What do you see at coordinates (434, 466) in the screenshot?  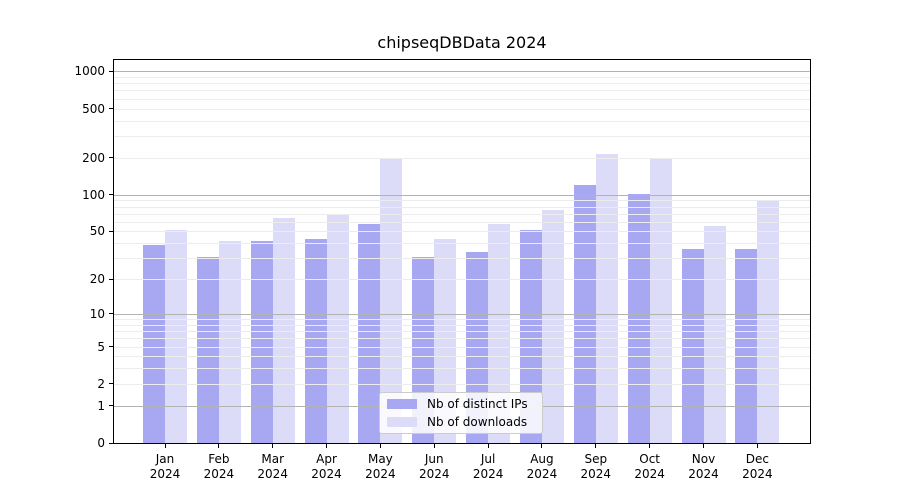 I see `x-axis-tick-label-jun: Jun 2024` at bounding box center [434, 466].